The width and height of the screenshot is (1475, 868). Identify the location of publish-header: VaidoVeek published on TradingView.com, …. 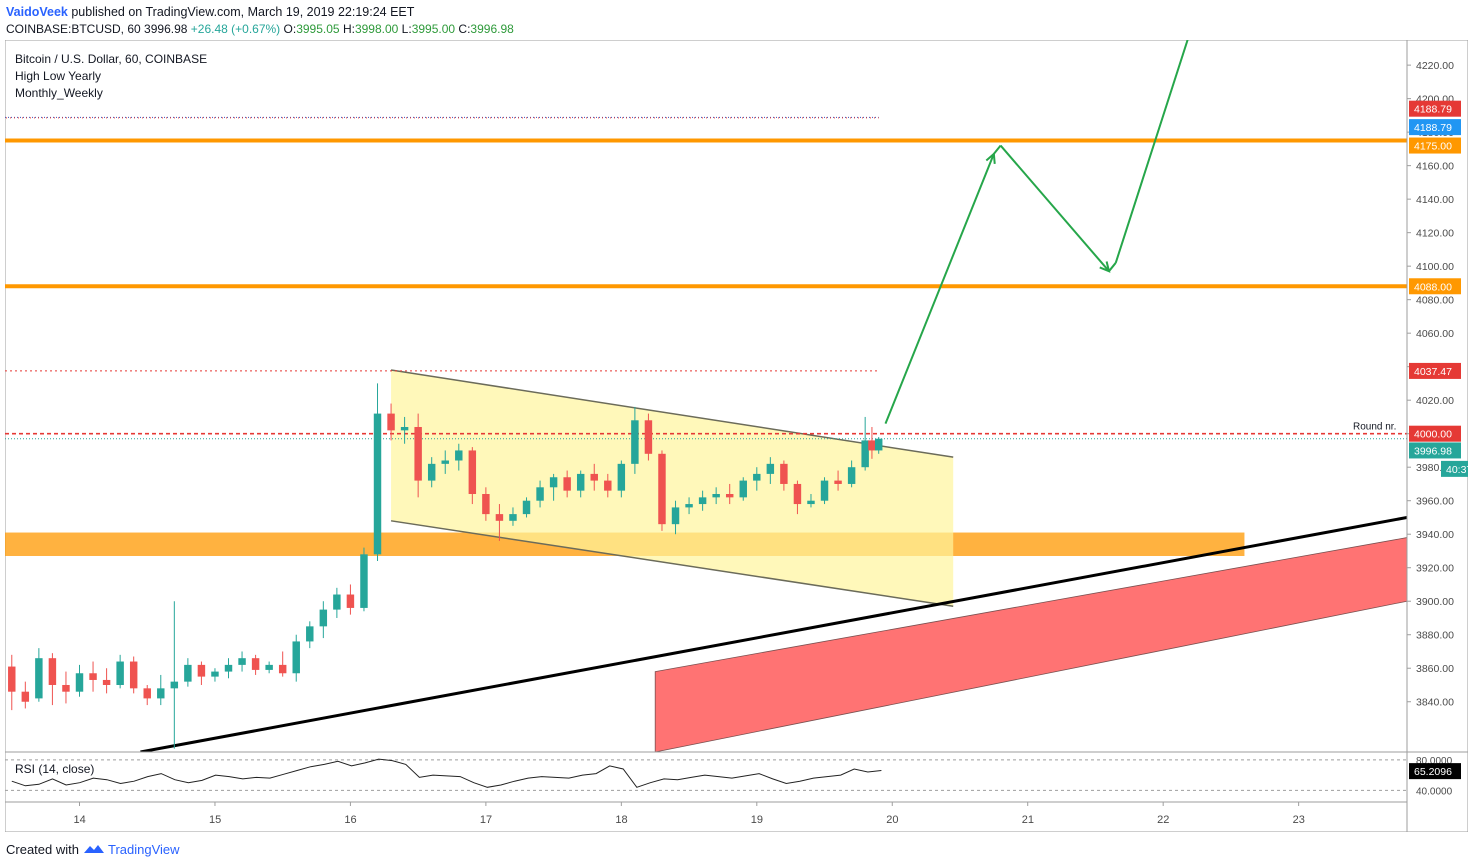
(210, 12).